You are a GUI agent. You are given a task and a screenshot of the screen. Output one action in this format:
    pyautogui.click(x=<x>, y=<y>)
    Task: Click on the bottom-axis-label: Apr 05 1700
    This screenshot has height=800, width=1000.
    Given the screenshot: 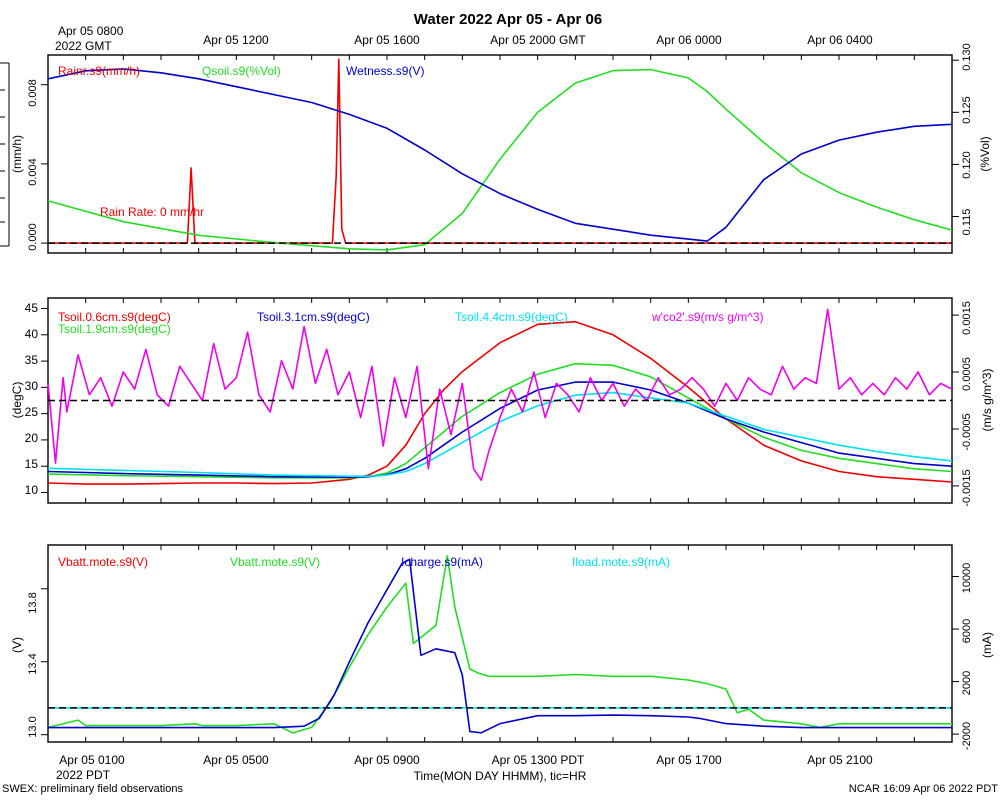 What is the action you would take?
    pyautogui.click(x=689, y=760)
    